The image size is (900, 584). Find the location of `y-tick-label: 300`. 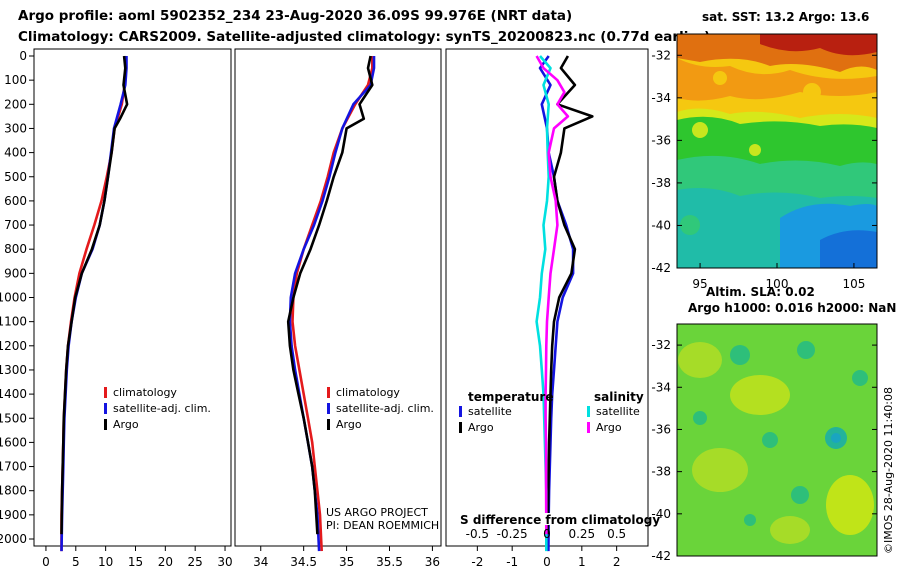

y-tick-label: 300 is located at coordinates (15, 128).